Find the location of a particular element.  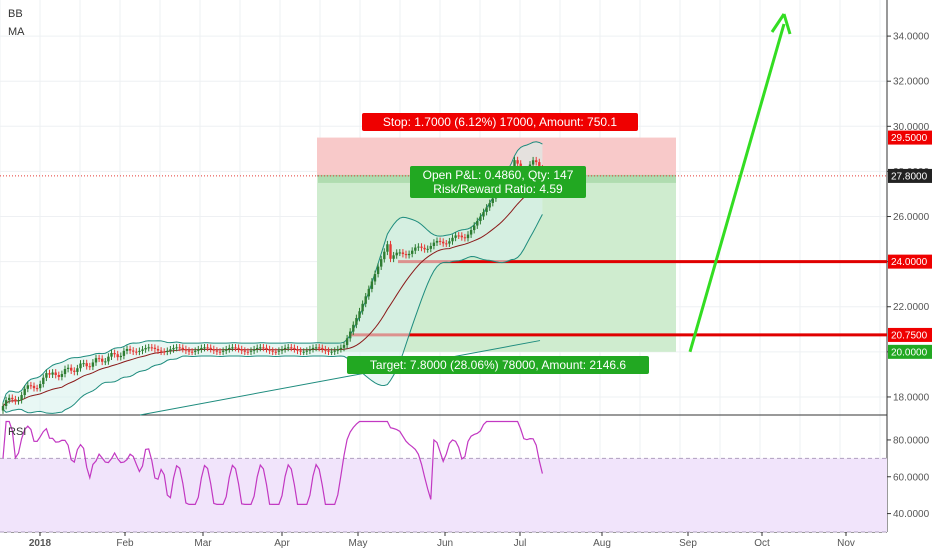

time-tick-label: Apr is located at coordinates (282, 543).